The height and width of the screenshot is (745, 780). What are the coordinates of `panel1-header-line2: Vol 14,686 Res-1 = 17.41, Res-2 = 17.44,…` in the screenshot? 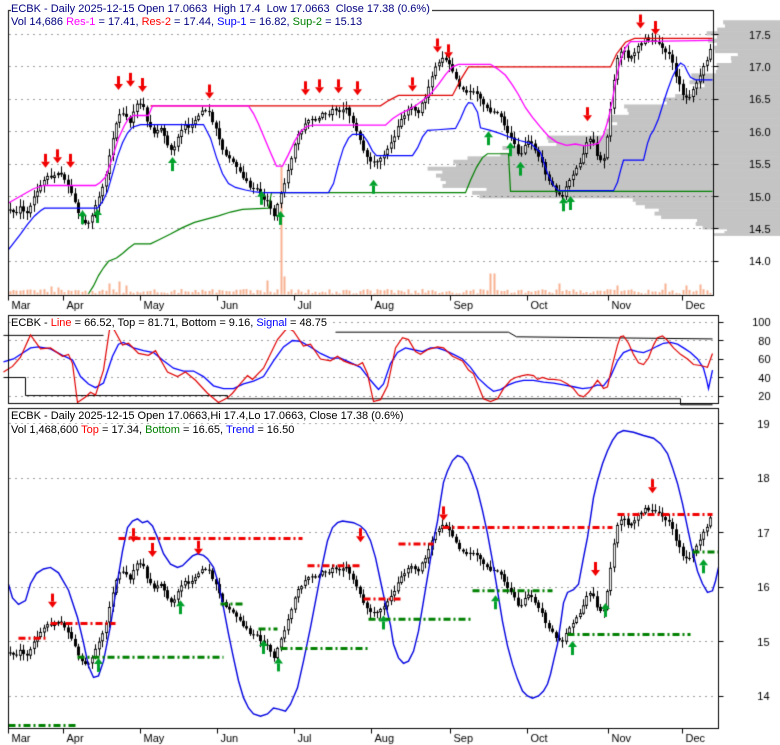 It's located at (188, 22).